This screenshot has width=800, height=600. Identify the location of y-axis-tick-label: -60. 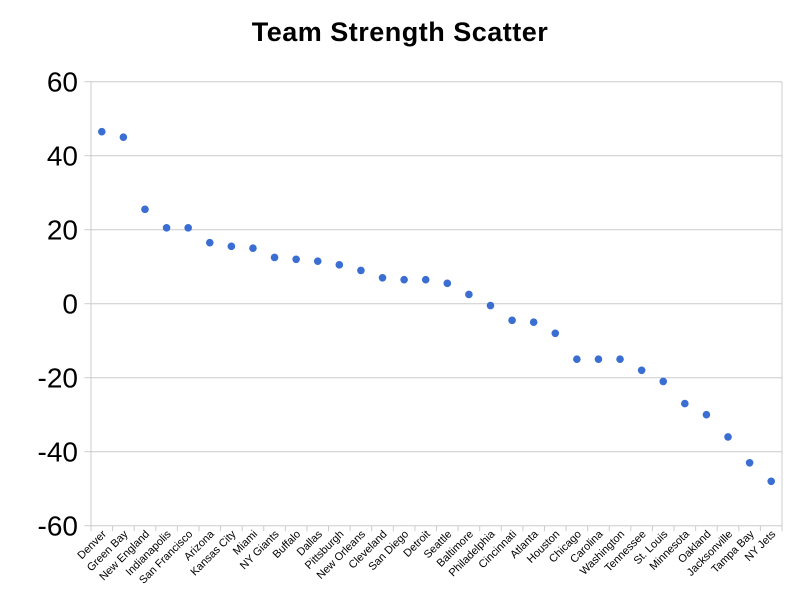
(58, 526).